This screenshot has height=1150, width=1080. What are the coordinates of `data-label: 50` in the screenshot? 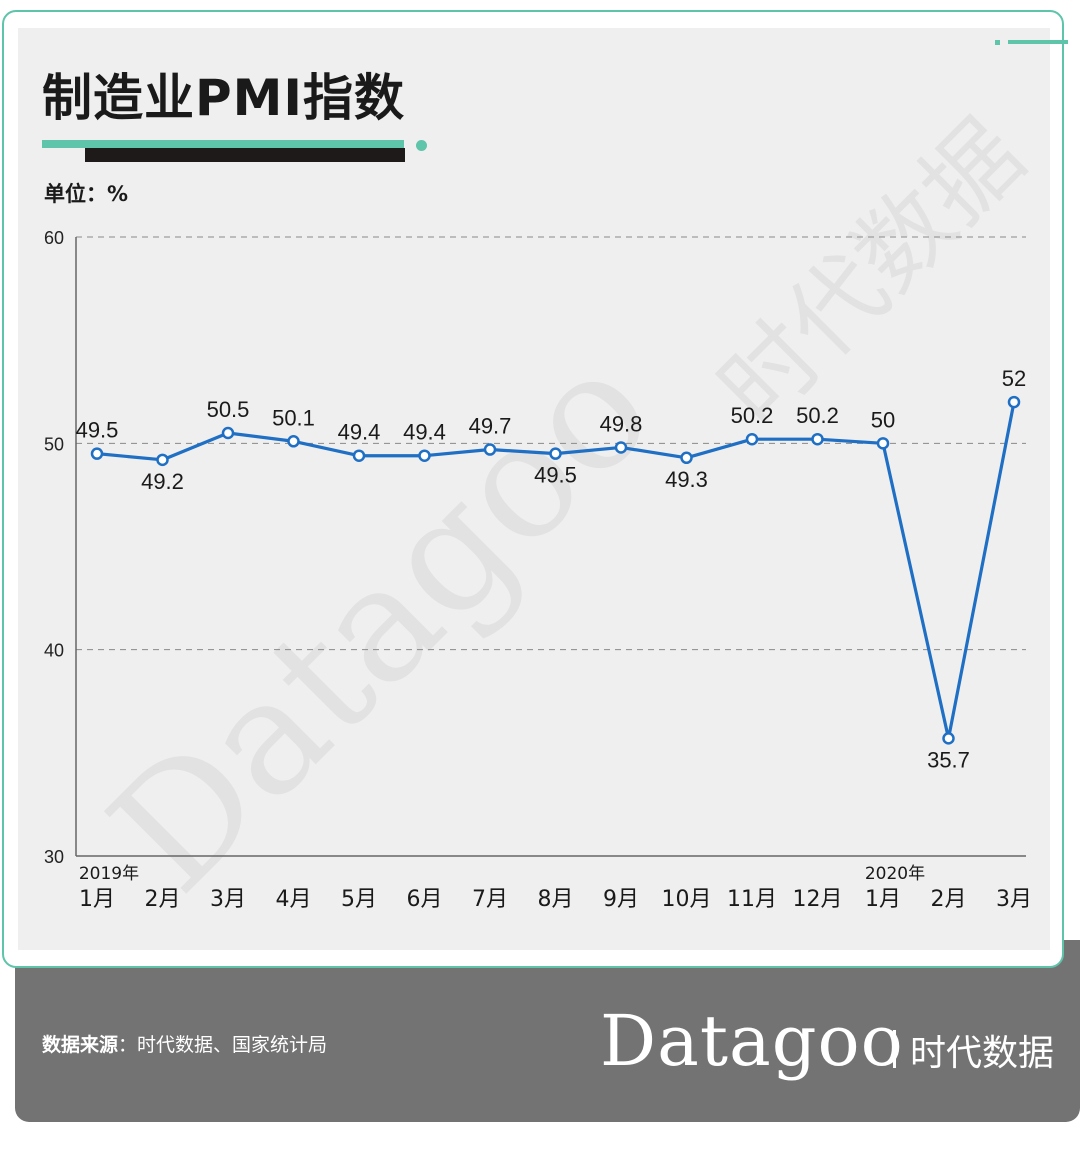 It's located at (883, 419).